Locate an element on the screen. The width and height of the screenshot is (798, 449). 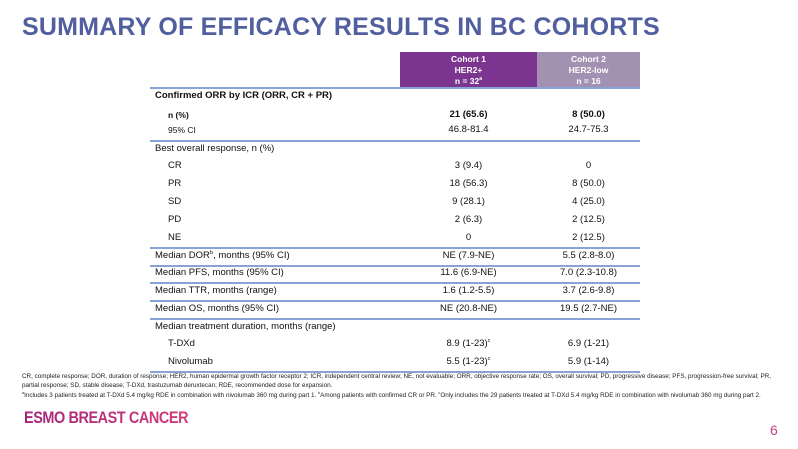
cohort2-value: 3.7 (2.6-9.8) is located at coordinates (588, 290).